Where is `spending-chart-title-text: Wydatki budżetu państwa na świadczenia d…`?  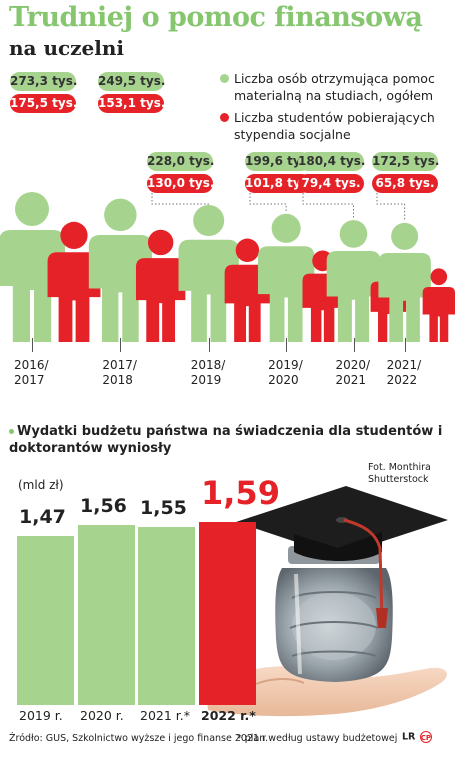 spending-chart-title-text: Wydatki budżetu państwa na świadczenia d… is located at coordinates (226, 440).